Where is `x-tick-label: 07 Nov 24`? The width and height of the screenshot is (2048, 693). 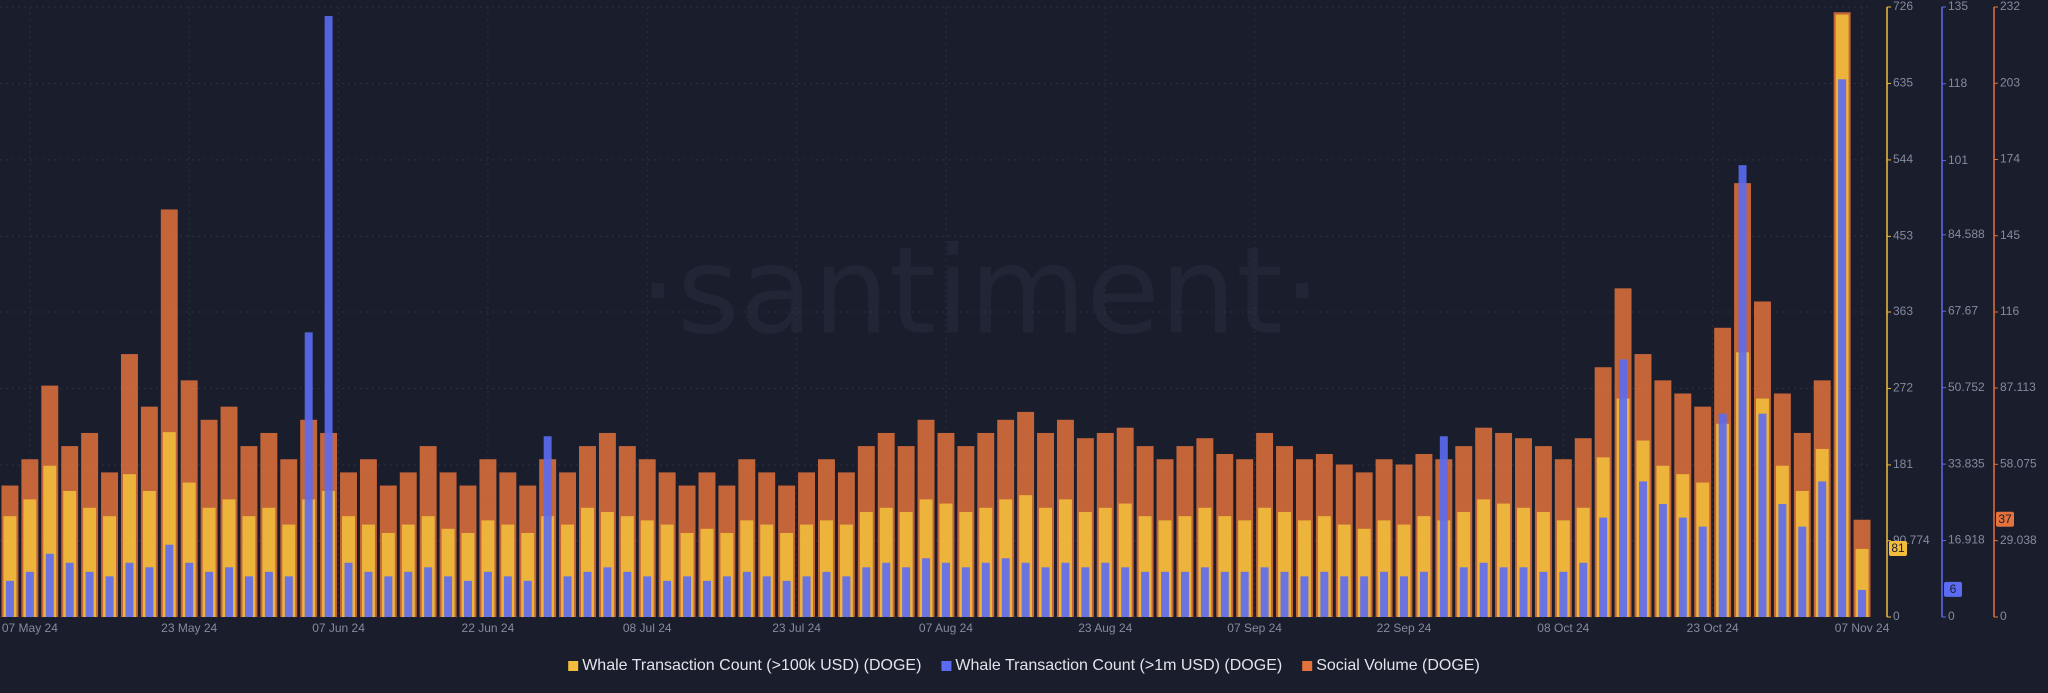 x-tick-label: 07 Nov 24 is located at coordinates (1862, 628).